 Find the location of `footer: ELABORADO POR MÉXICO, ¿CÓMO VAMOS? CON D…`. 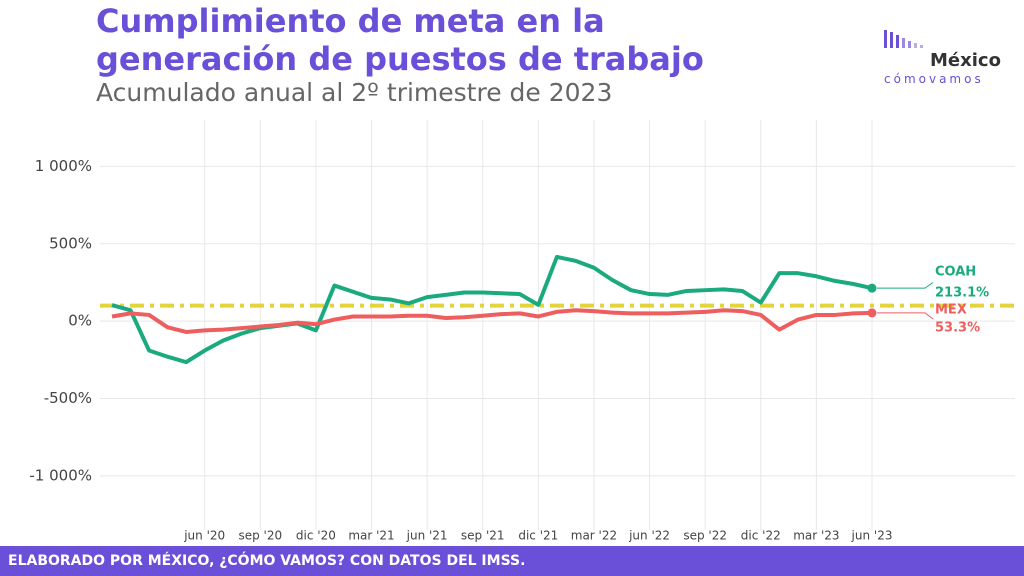

footer: ELABORADO POR MÉXICO, ¿CÓMO VAMOS? CON D… is located at coordinates (512, 561).